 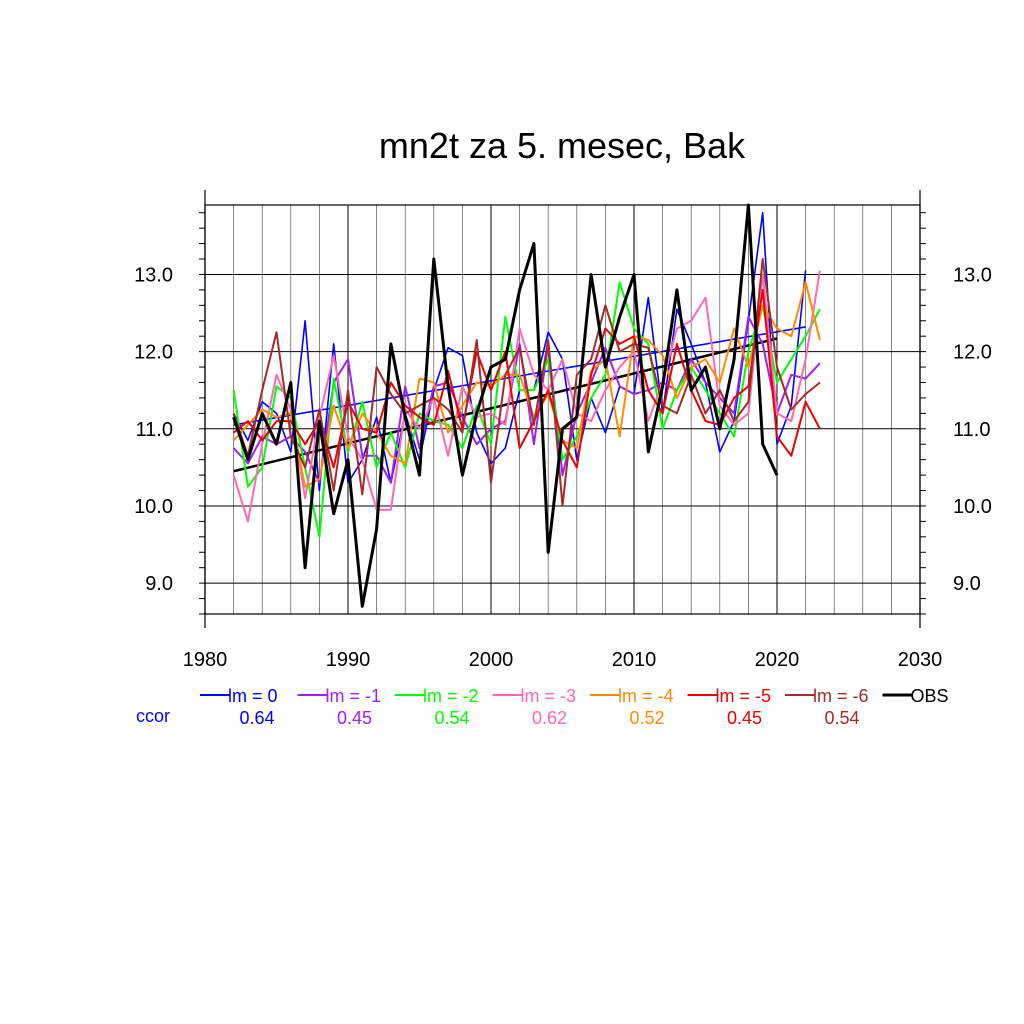 I want to click on y-tick-label-right: 10.0, so click(x=972, y=507).